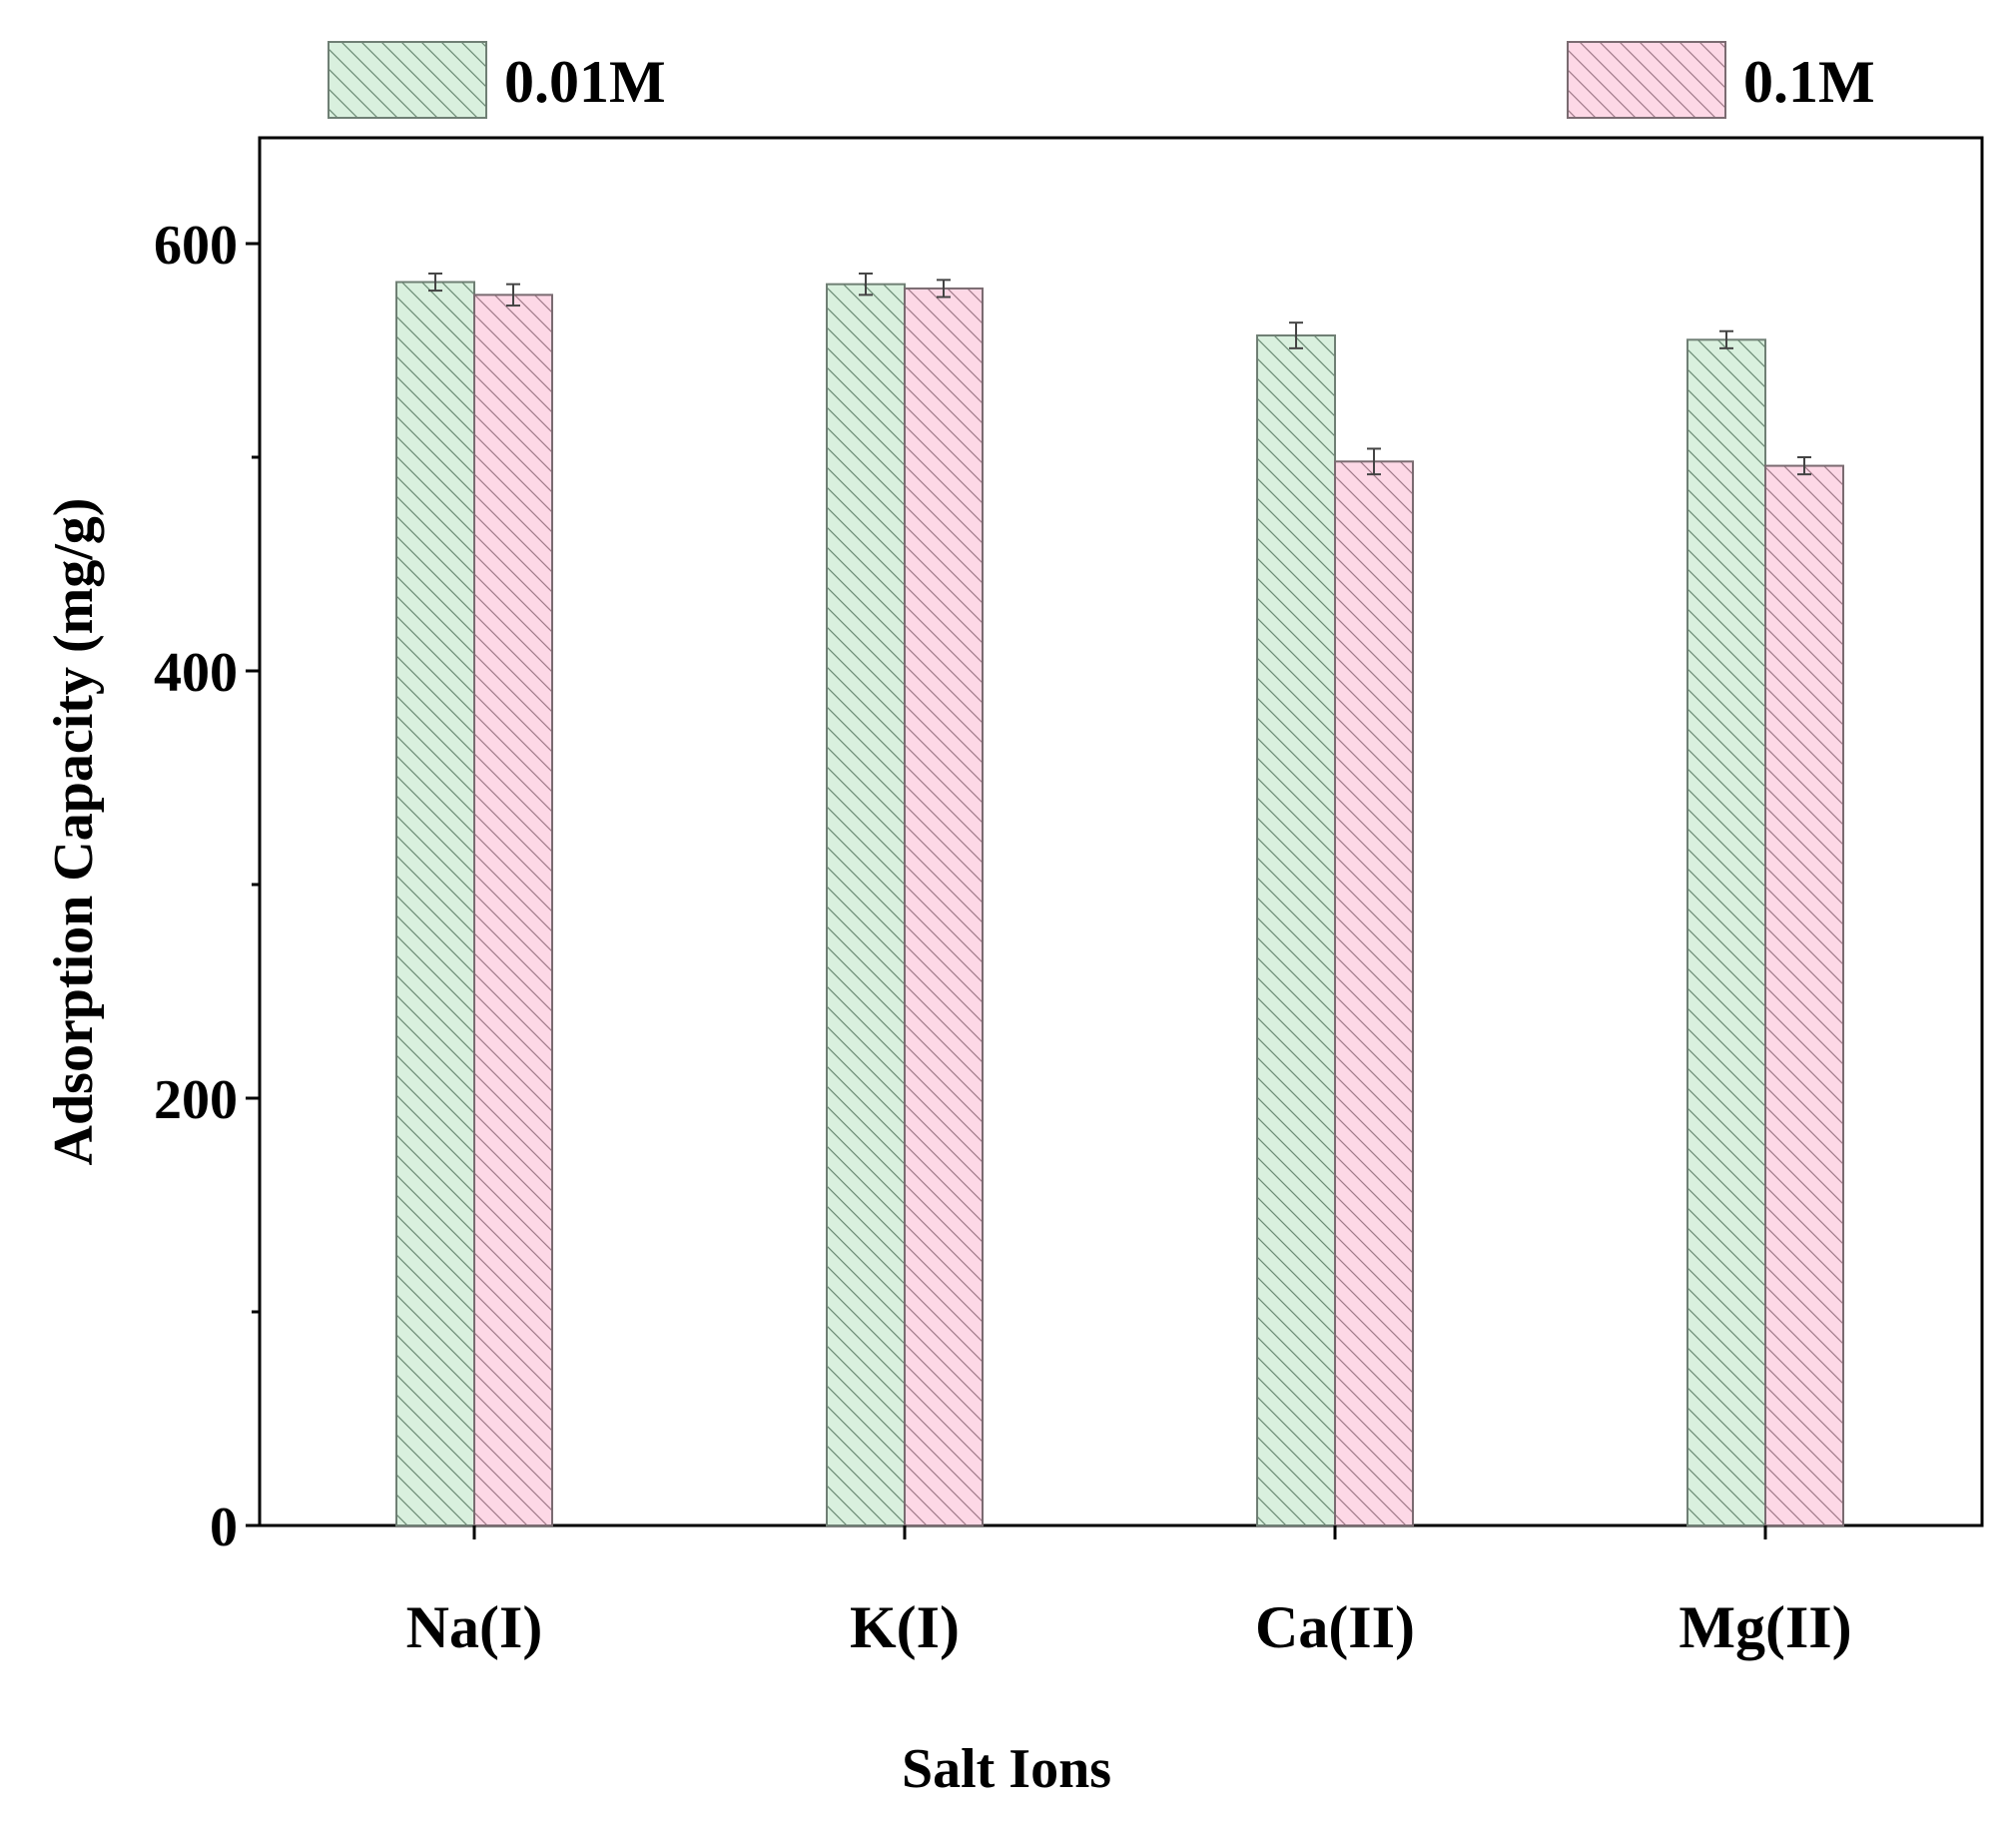 This screenshot has height=1824, width=2016. What do you see at coordinates (905, 1627) in the screenshot?
I see `x-tick-label-K(I): K(I)` at bounding box center [905, 1627].